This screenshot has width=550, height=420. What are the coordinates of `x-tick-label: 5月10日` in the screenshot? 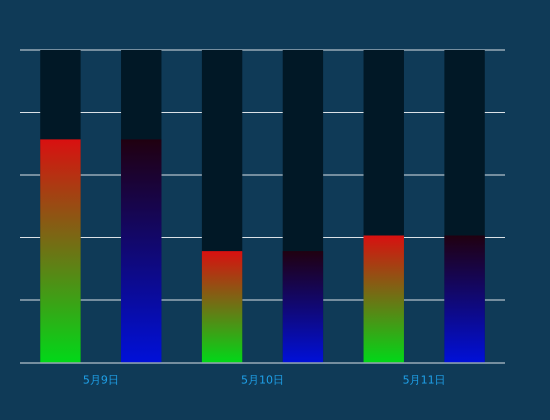 It's located at (262, 379).